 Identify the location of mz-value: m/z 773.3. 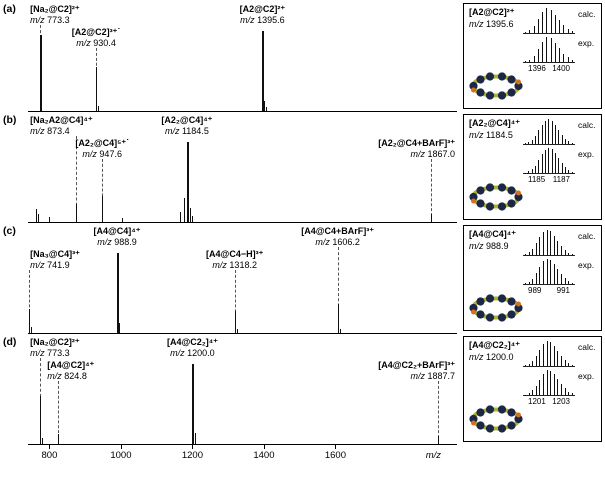
(50, 352).